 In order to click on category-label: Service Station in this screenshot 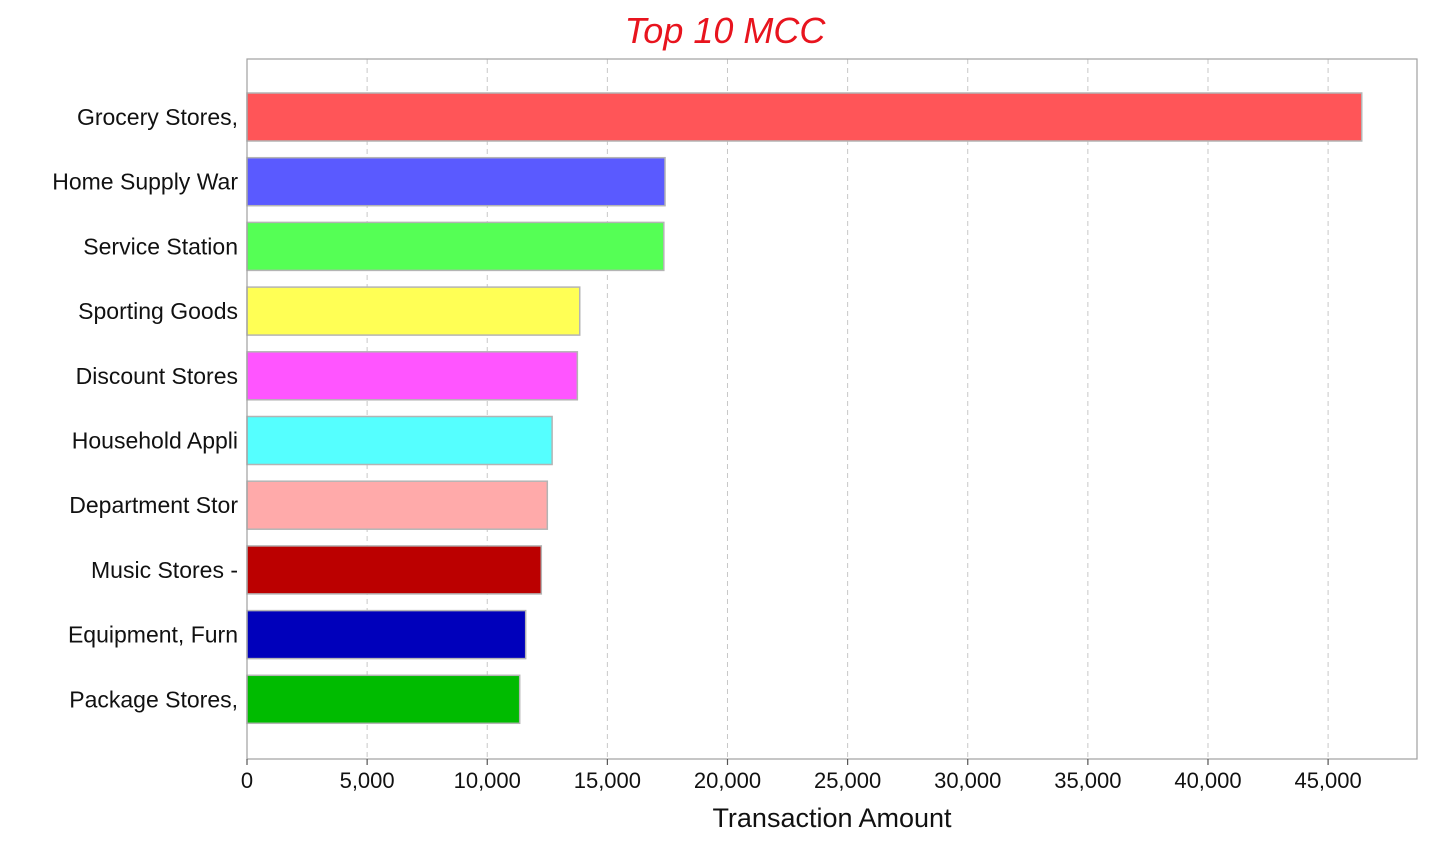, I will do `click(160, 246)`.